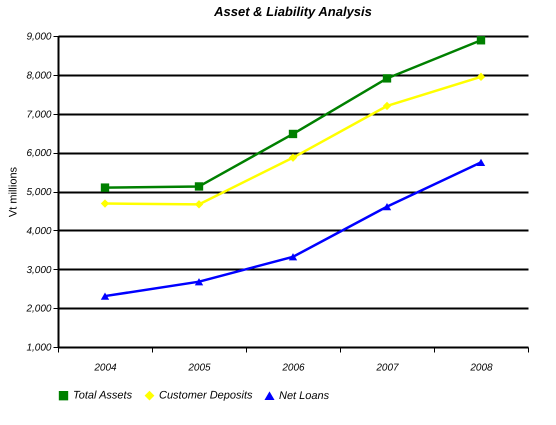 The image size is (556, 425). Describe the element at coordinates (39, 76) in the screenshot. I see `y-tick-label: 8,000` at that location.